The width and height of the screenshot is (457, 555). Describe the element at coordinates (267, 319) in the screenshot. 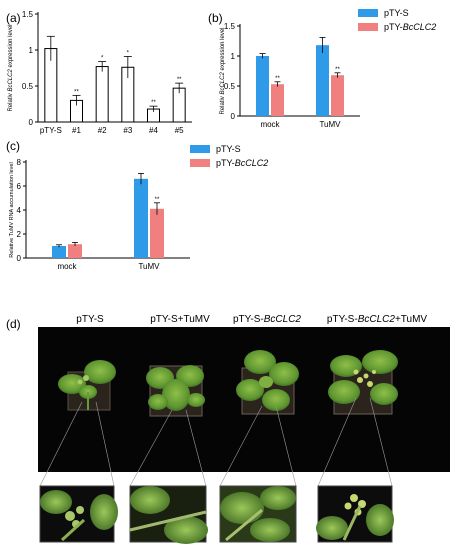

I see `photo-title-3: pTY-S-BcCLC2` at that location.